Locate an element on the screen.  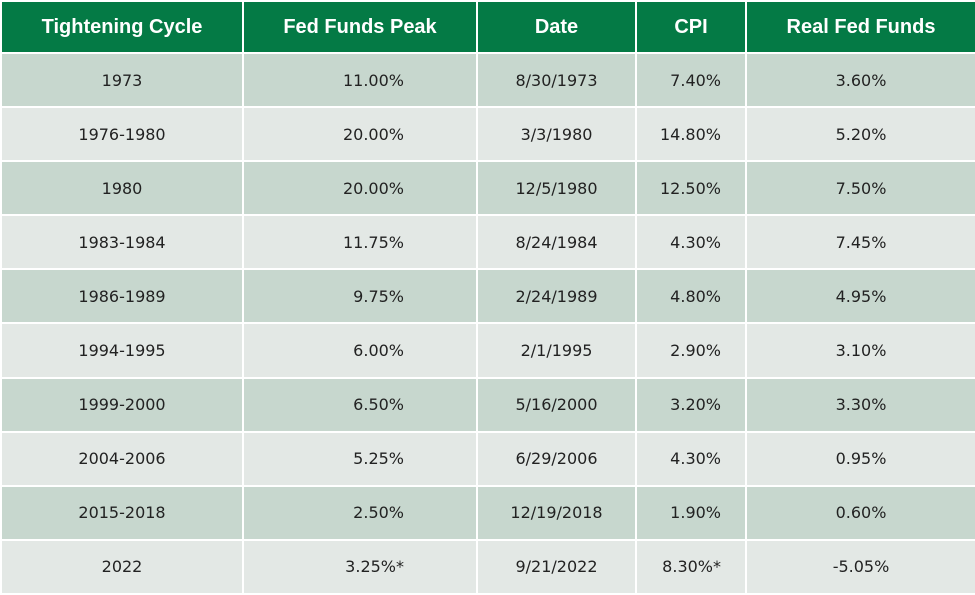
table-row: 1976-1980 20.00% 3/3/1980 14.80% 5.20% is located at coordinates (488, 134).